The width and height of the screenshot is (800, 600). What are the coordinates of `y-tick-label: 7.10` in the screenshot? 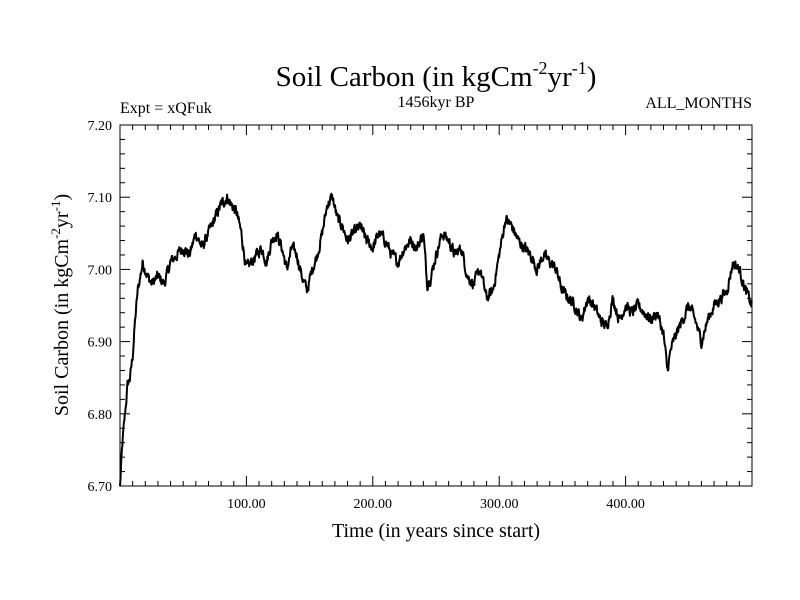 It's located at (100, 198).